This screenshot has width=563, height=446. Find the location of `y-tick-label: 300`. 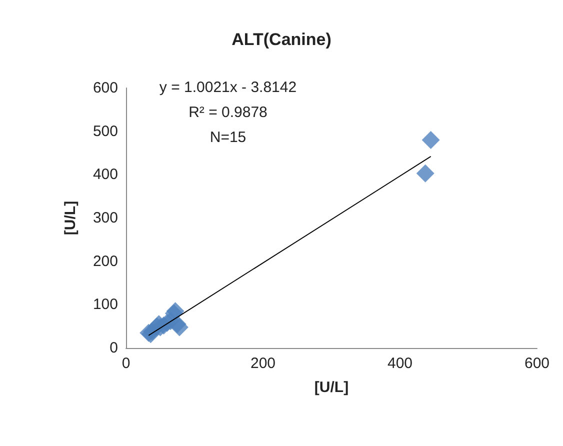

y-tick-label: 300 is located at coordinates (105, 218).